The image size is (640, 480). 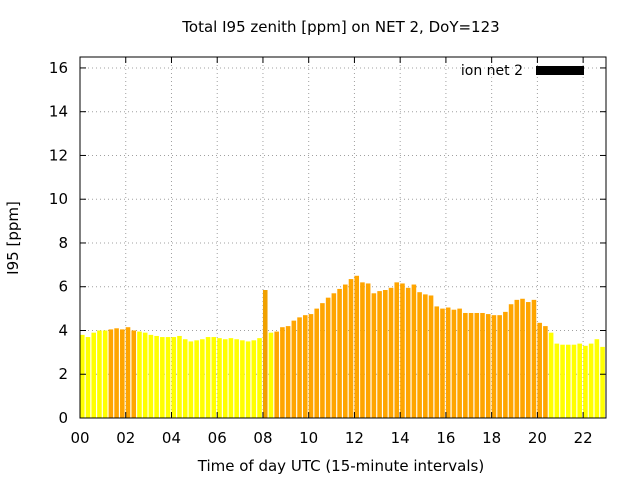 What do you see at coordinates (445, 438) in the screenshot?
I see `x-tick-label: 16` at bounding box center [445, 438].